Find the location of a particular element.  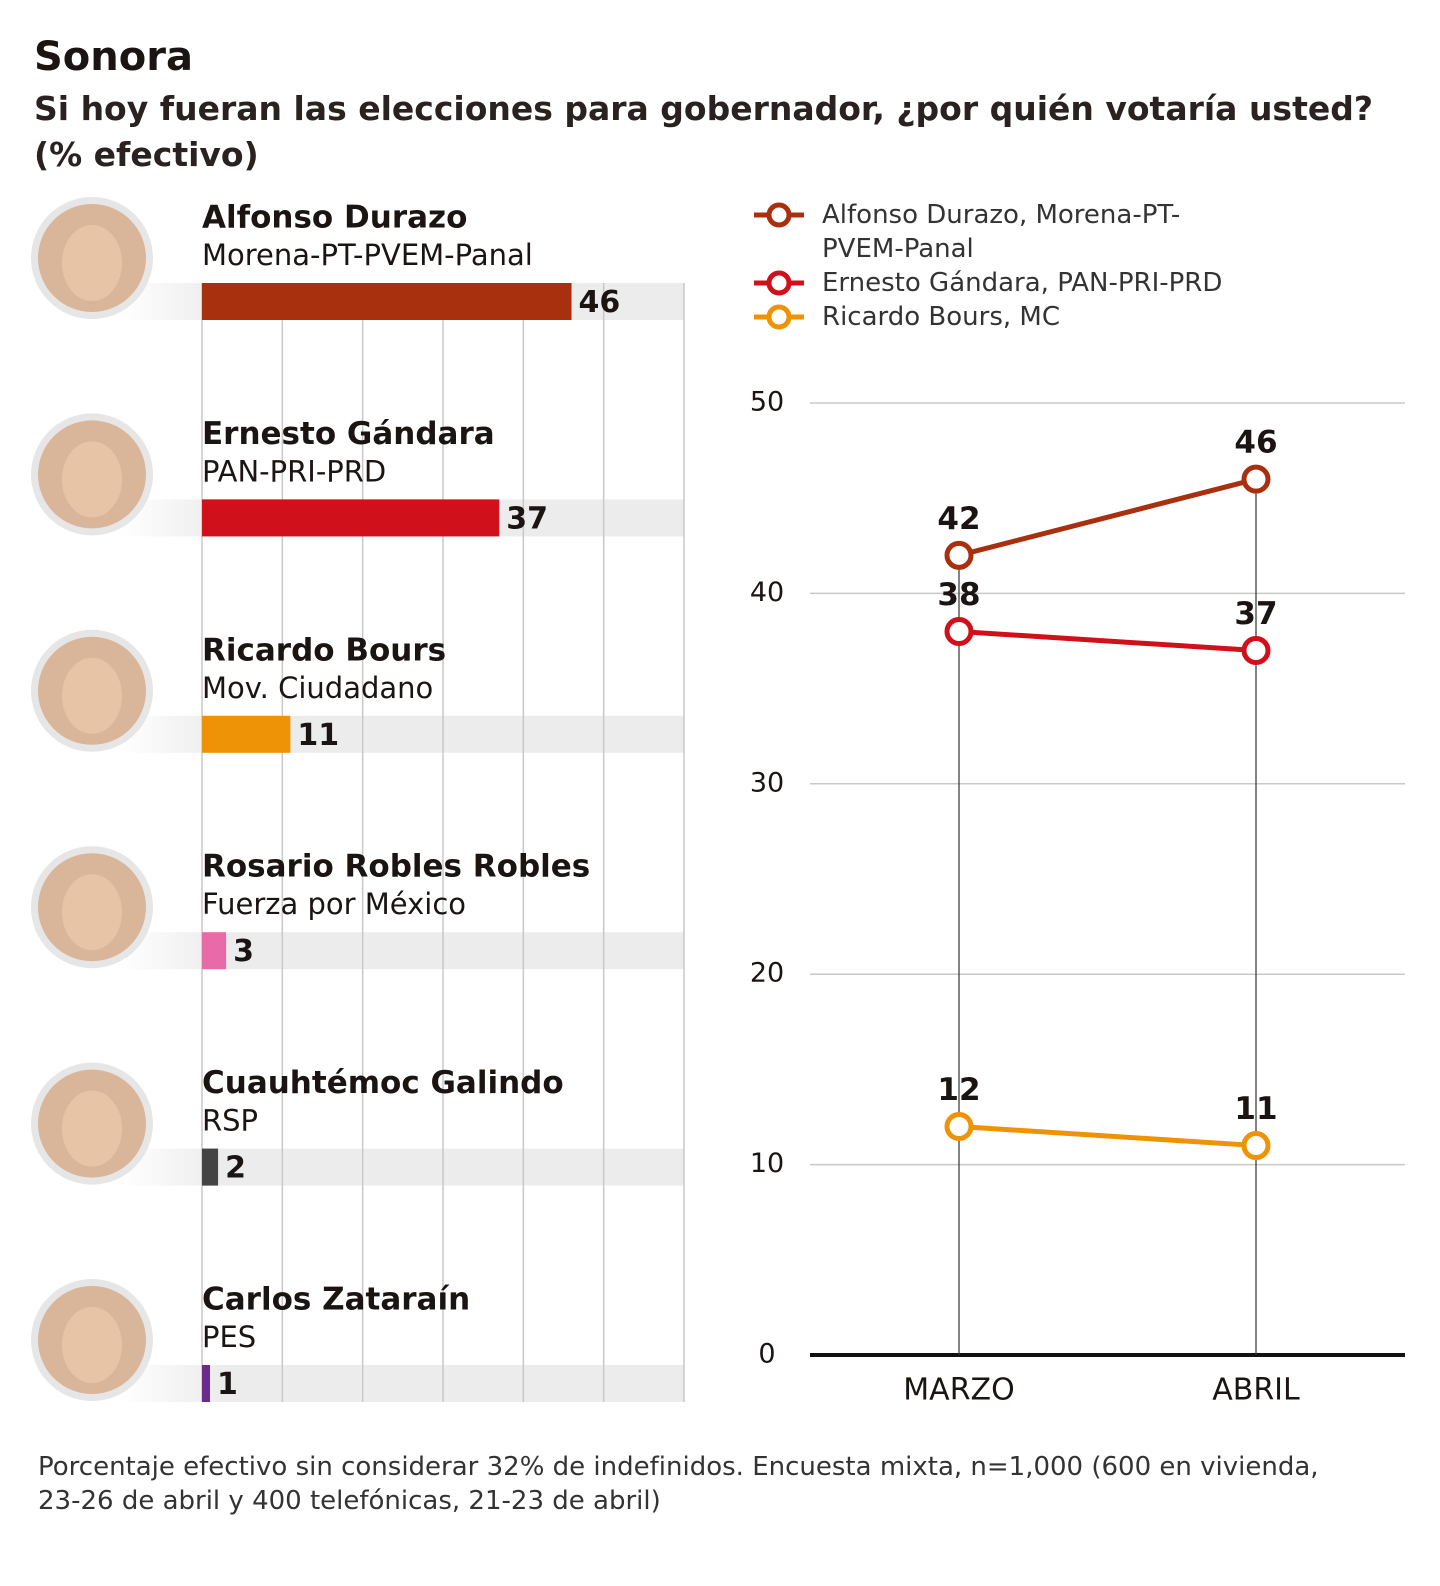

y-tick-label: 0 is located at coordinates (766, 1354).